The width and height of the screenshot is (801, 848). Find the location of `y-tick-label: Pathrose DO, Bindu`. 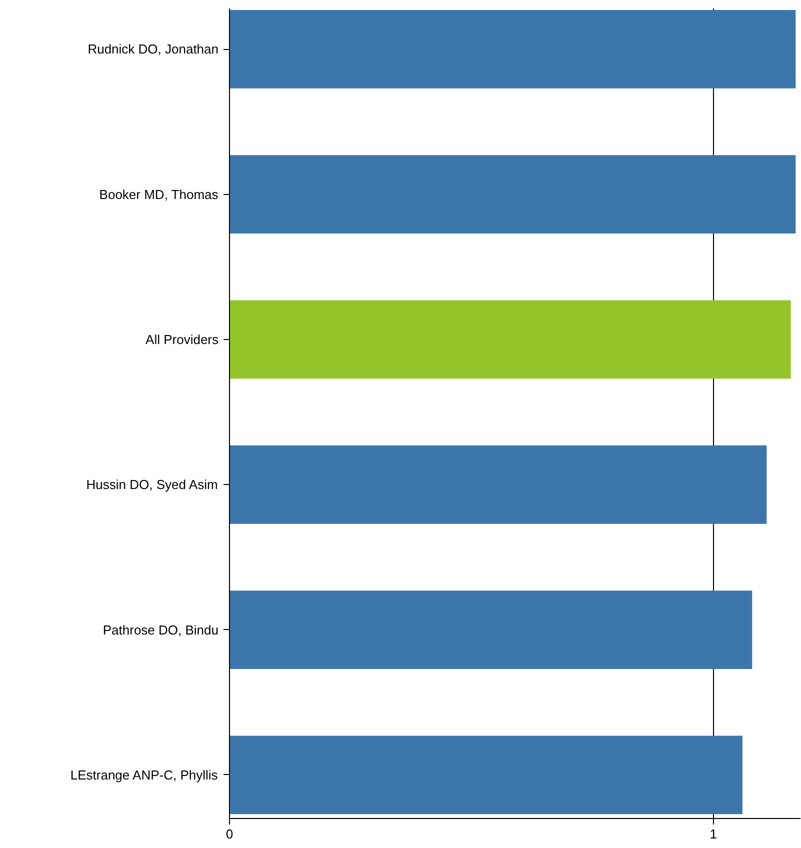

y-tick-label: Pathrose DO, Bindu is located at coordinates (160, 630).